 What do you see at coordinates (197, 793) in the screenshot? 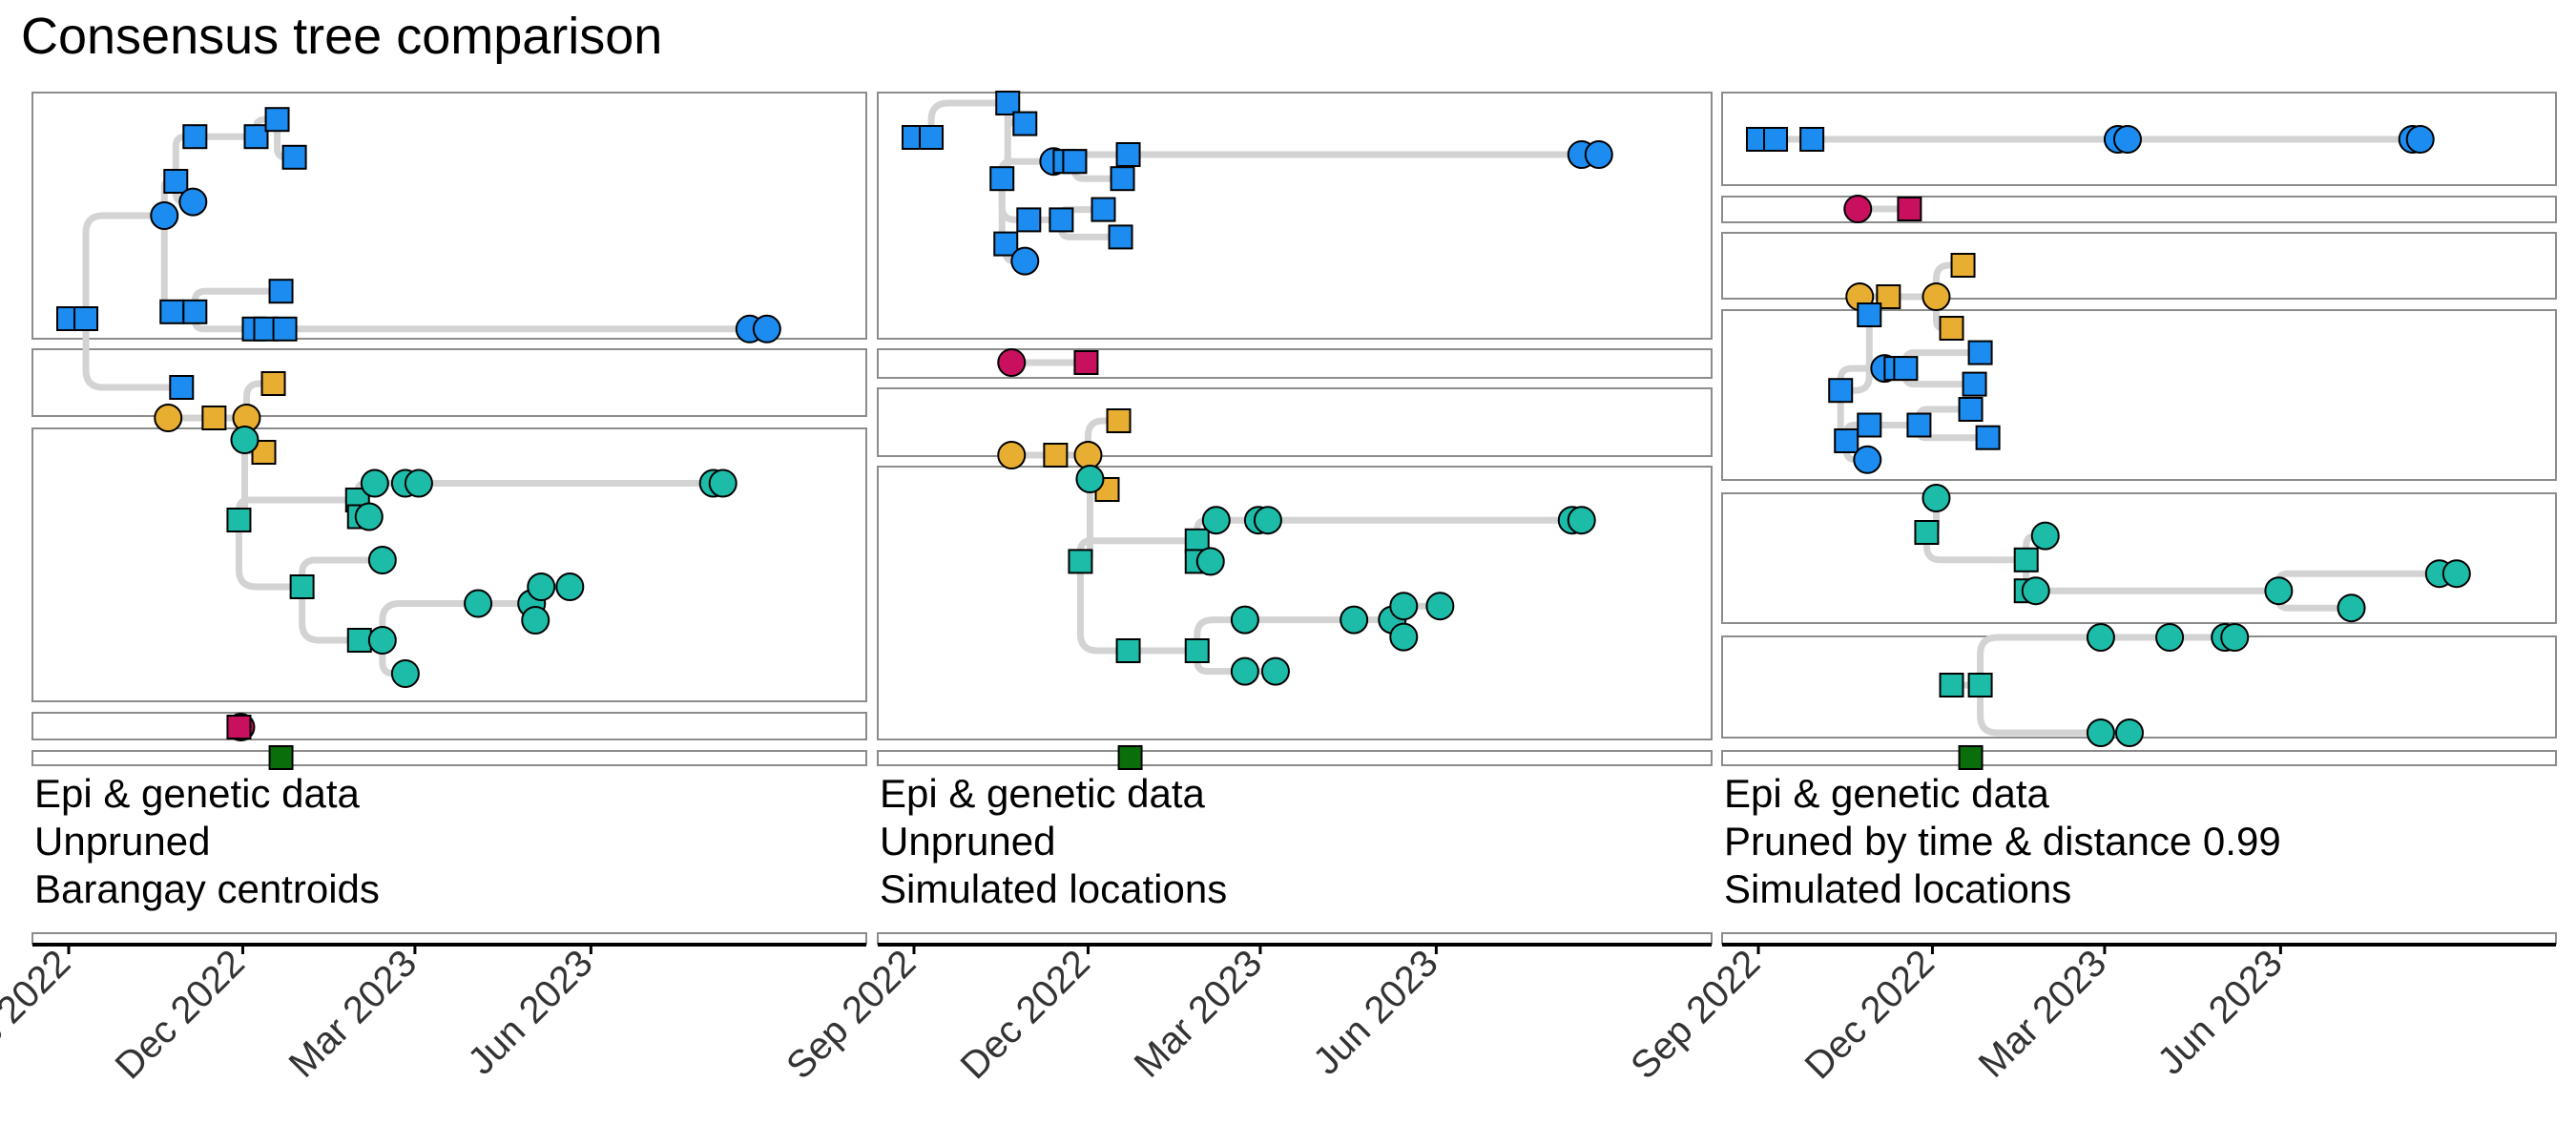
I see `panel-caption-line: Epi & genetic data` at bounding box center [197, 793].